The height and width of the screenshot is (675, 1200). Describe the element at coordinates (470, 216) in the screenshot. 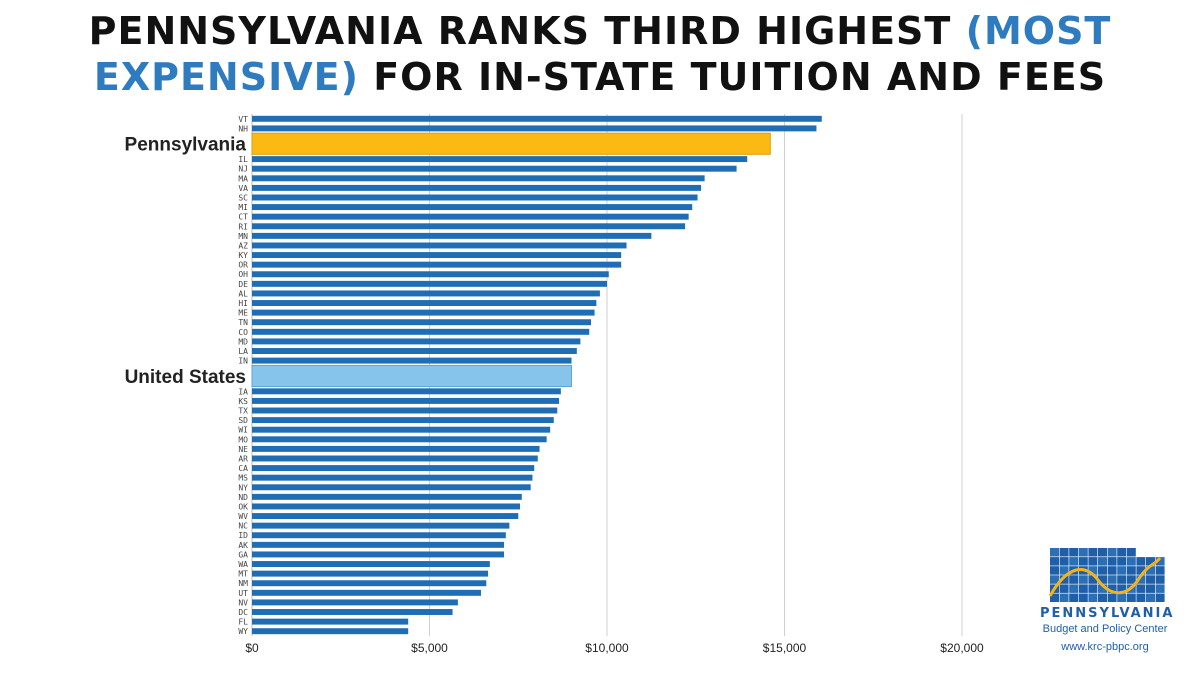

I see `bar-ct` at that location.